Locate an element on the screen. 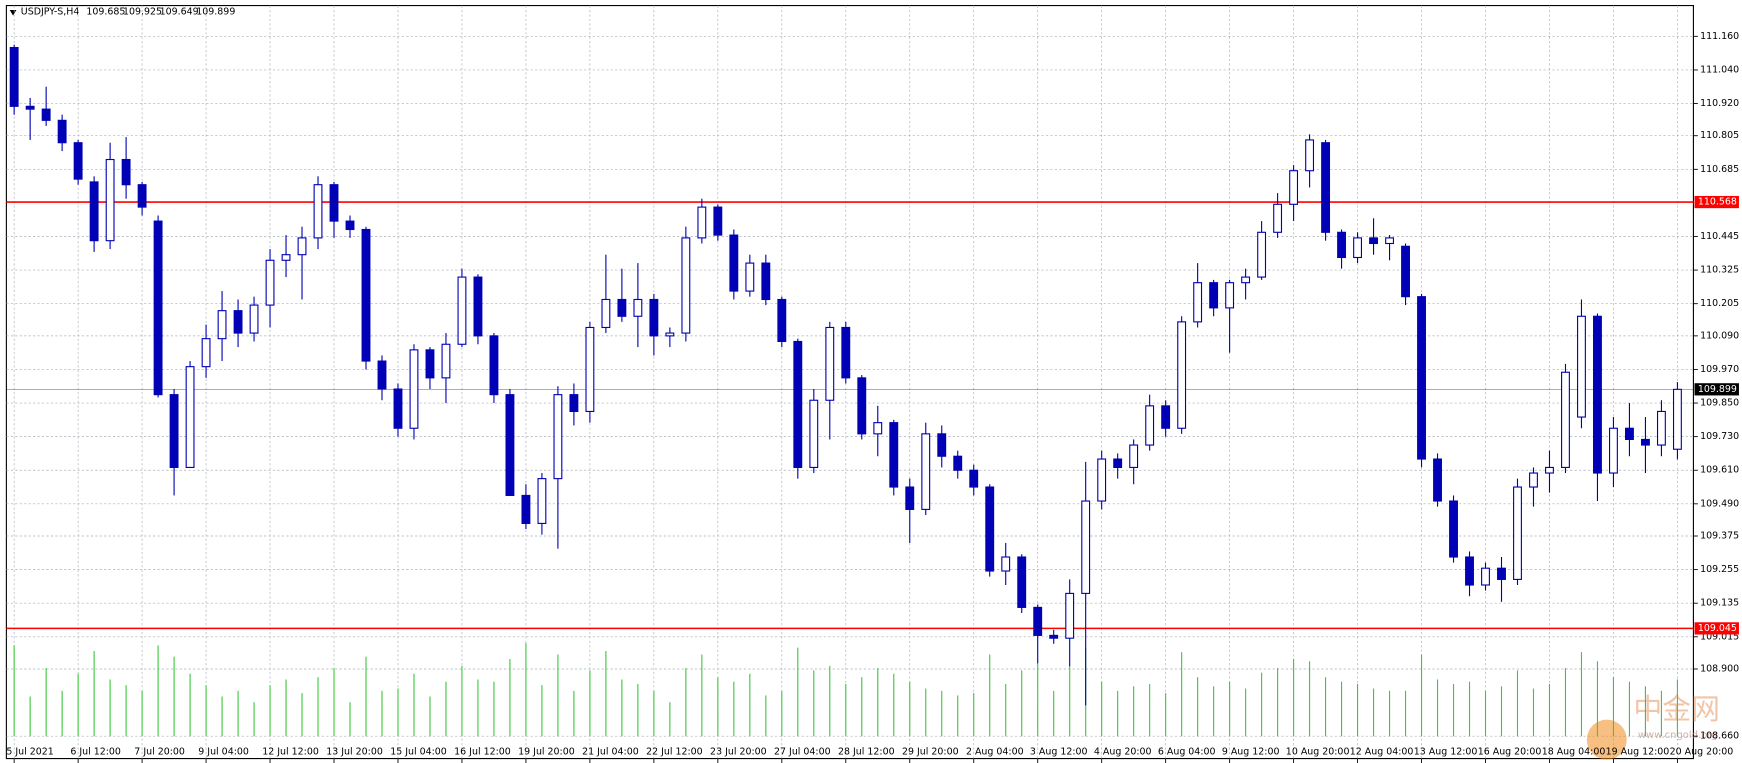  y-tick-label: 110.445 is located at coordinates (1719, 236).